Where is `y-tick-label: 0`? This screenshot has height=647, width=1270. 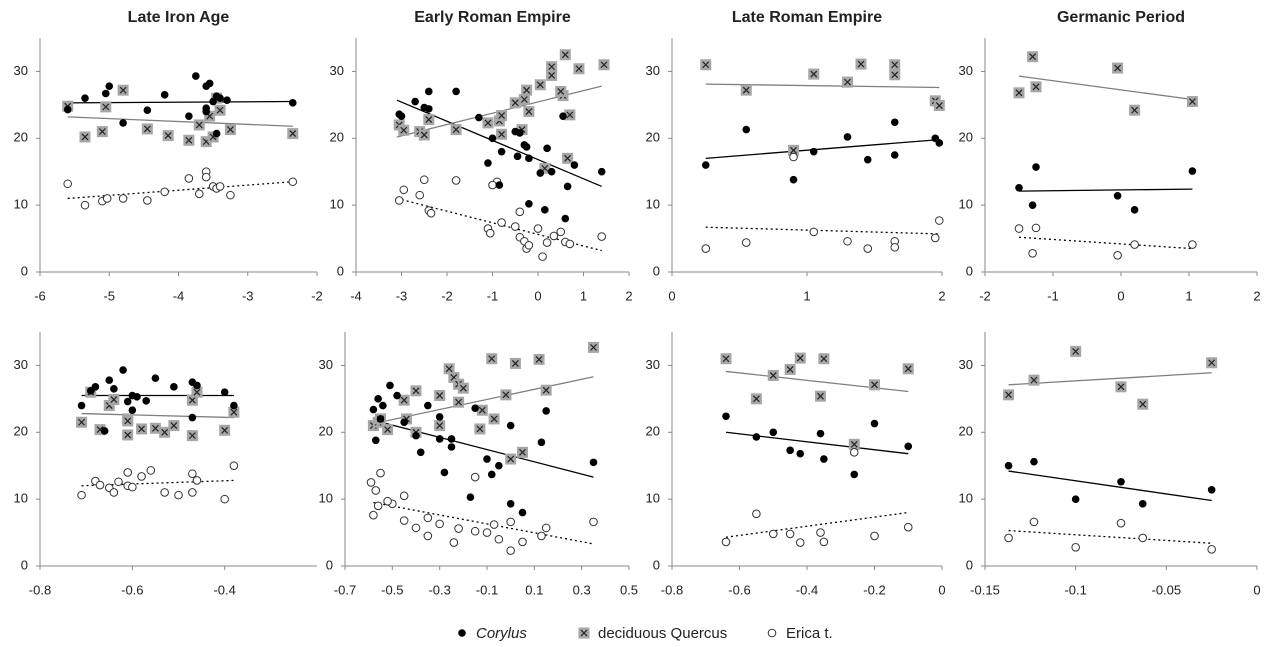
y-tick-label: 0 is located at coordinates (340, 270).